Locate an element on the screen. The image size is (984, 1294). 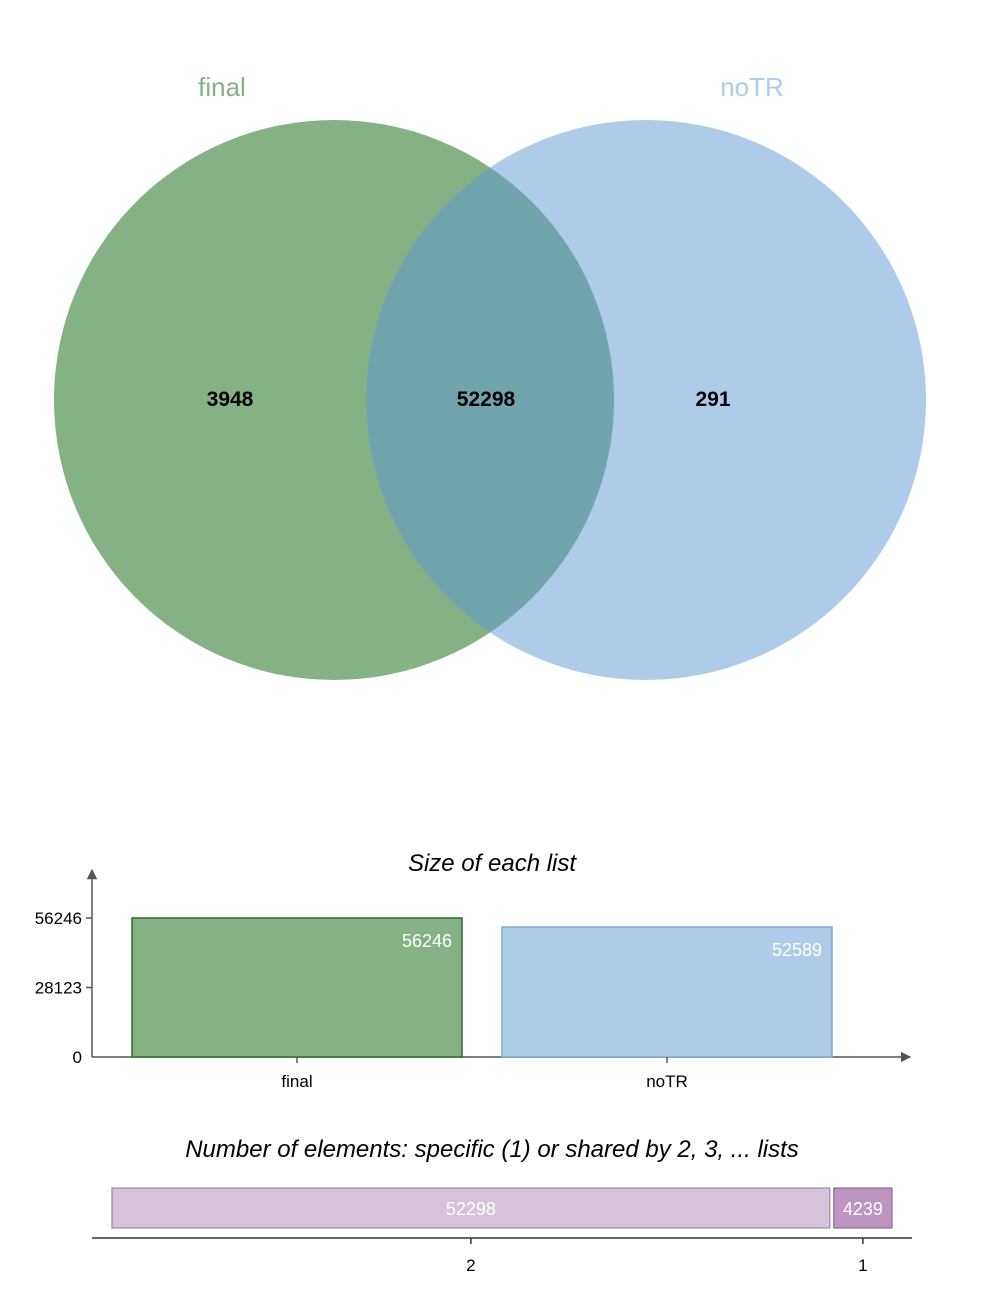
venn-overlap-region is located at coordinates (489, 400).